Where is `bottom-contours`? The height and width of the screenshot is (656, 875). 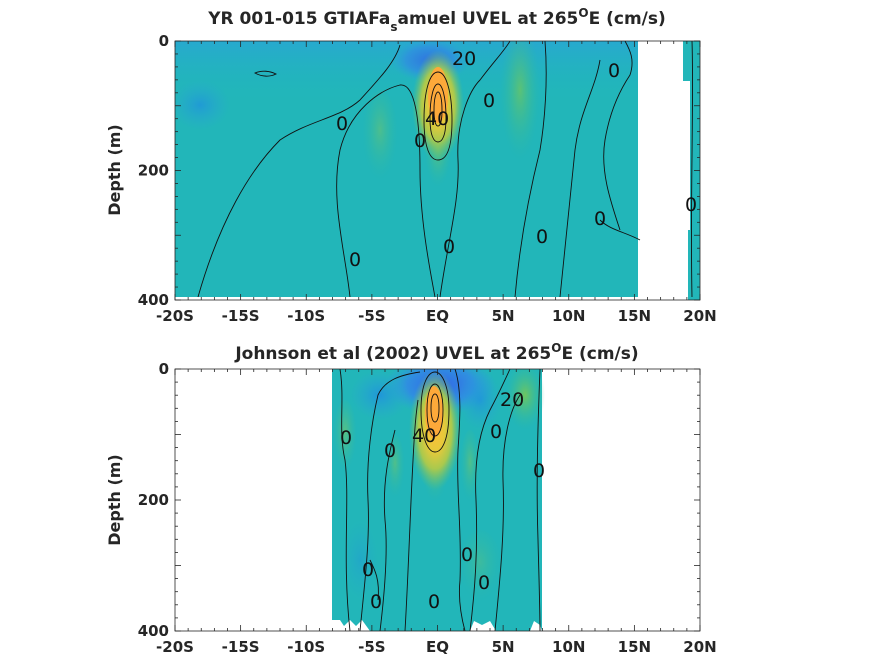 bottom-contours is located at coordinates (440, 500).